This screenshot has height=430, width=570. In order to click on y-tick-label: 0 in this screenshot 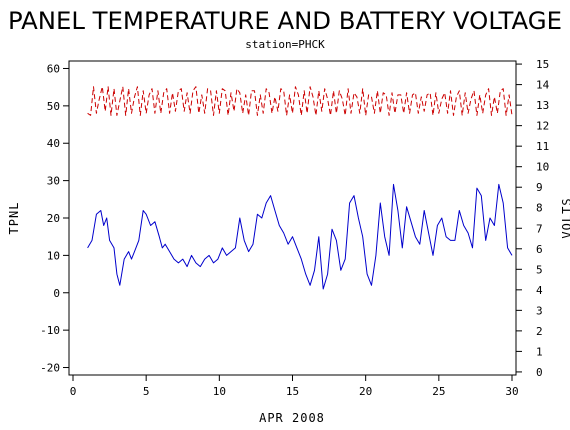, I will do `click(56, 293)`.